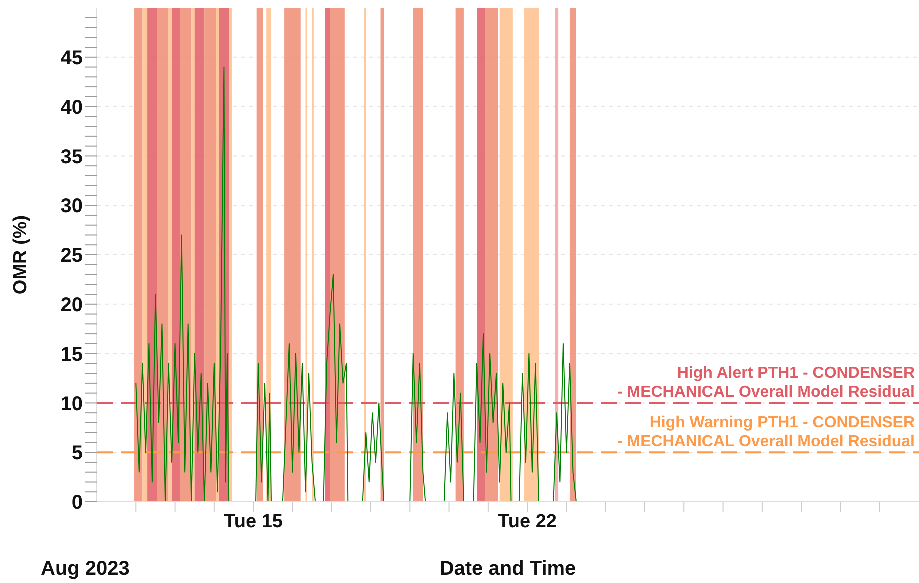 This screenshot has height=583, width=919. What do you see at coordinates (527, 521) in the screenshot?
I see `x-tick-label: Tue 22` at bounding box center [527, 521].